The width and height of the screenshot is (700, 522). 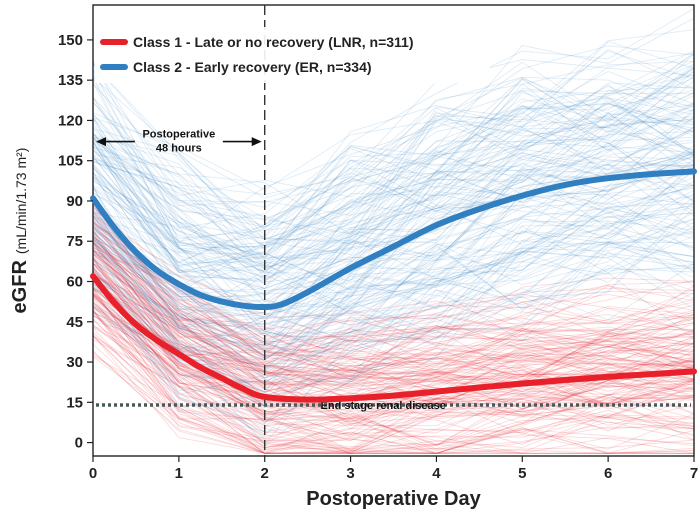 What do you see at coordinates (383, 406) in the screenshot?
I see `esrd-label: End stage renal disease` at bounding box center [383, 406].